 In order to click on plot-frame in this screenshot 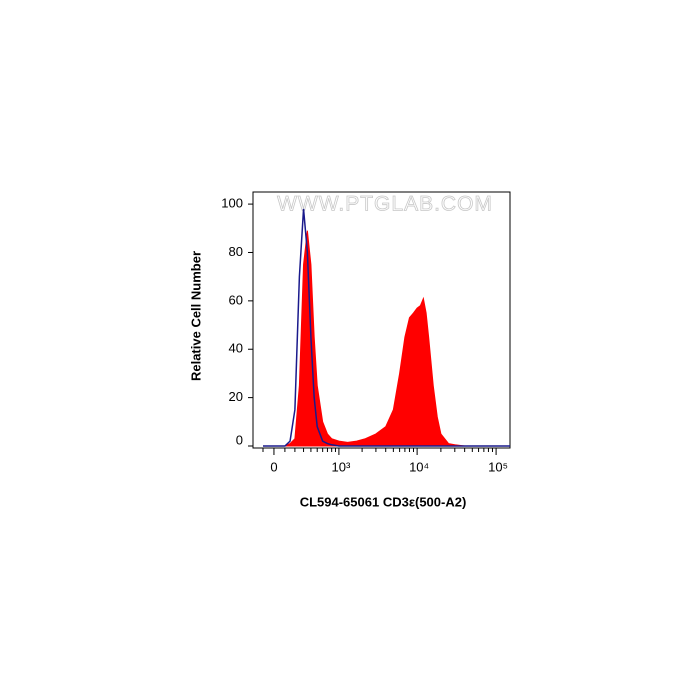, I will do `click(381, 320)`.